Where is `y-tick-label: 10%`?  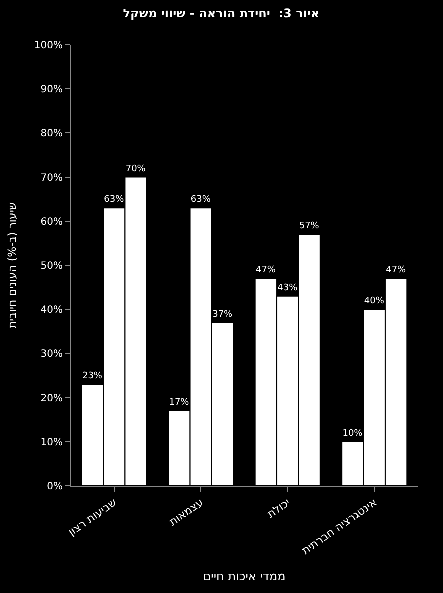 y-tick-label: 10% is located at coordinates (51, 442).